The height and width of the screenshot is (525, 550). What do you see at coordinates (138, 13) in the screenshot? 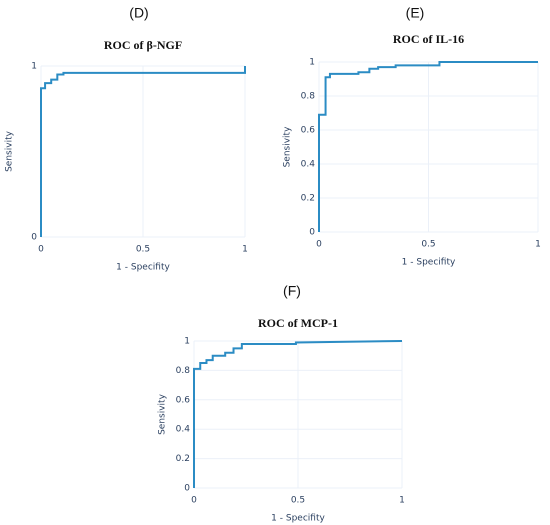
I see `panel-label: (D)` at bounding box center [138, 13].